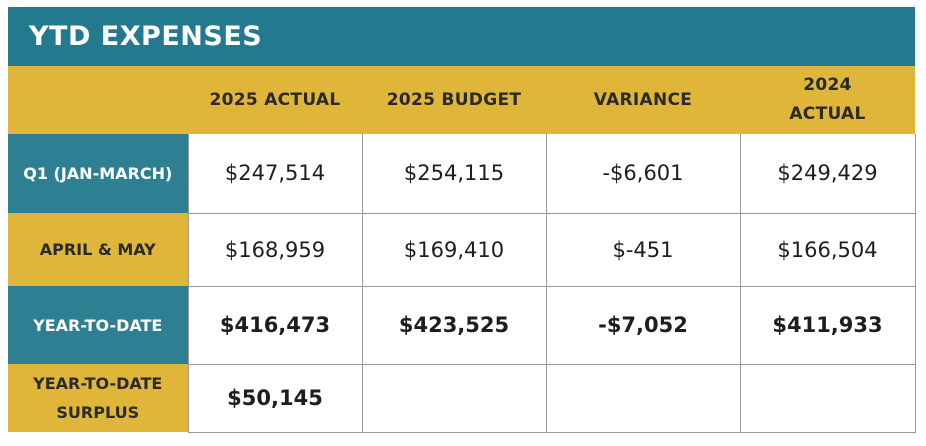  Describe the element at coordinates (274, 325) in the screenshot. I see `cell-2025-actual: $416,473` at that location.